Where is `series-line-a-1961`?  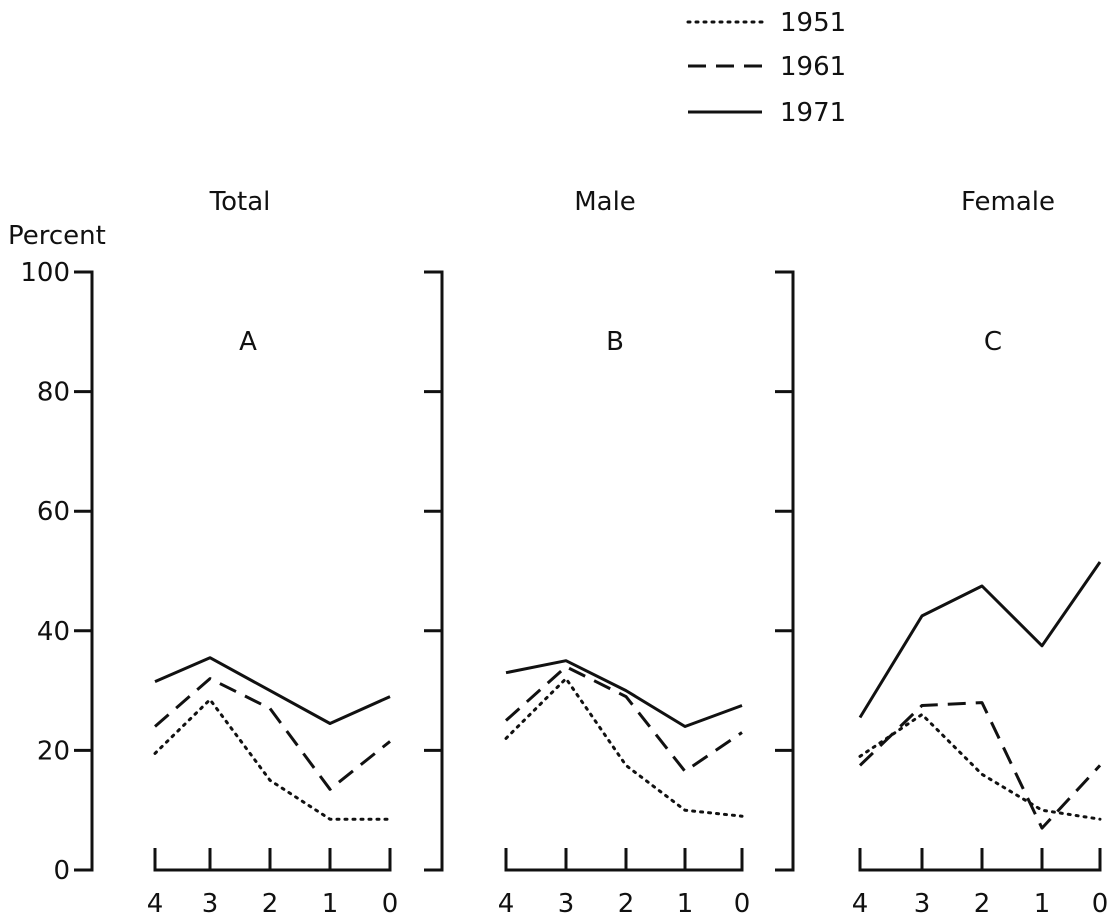
series-line-a-1961 is located at coordinates (272, 734).